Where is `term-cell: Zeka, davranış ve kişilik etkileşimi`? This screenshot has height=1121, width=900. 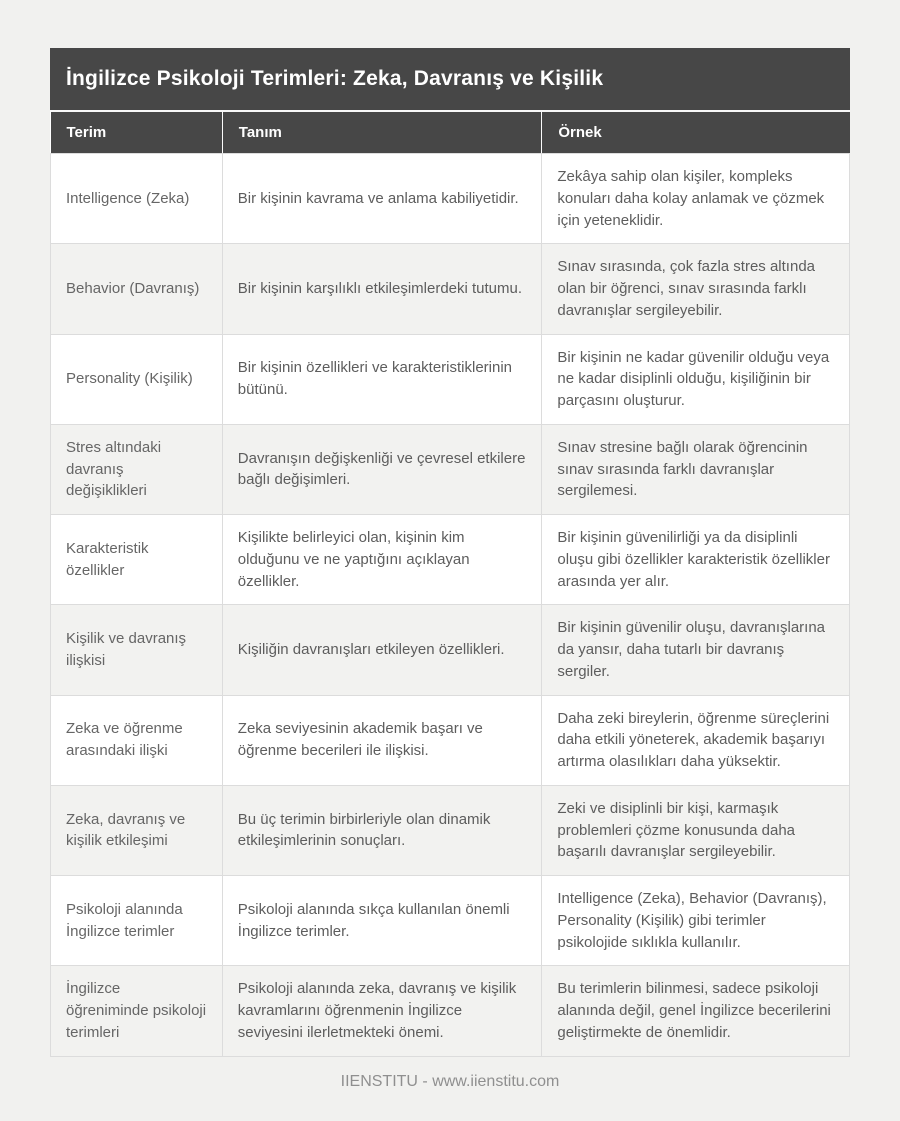 term-cell: Zeka, davranış ve kişilik etkileşimi is located at coordinates (136, 830).